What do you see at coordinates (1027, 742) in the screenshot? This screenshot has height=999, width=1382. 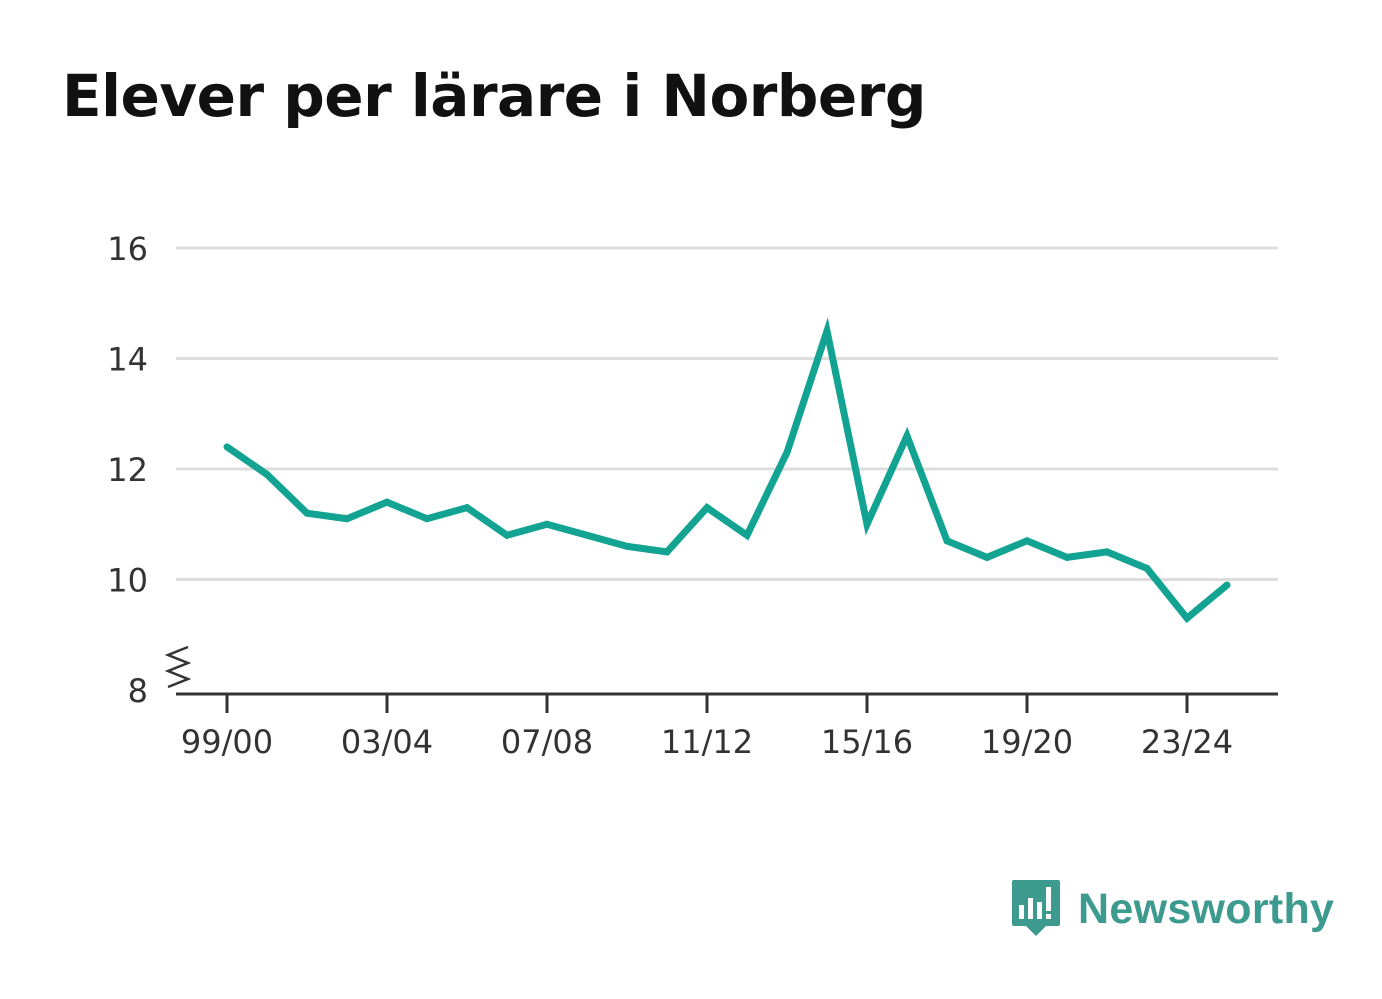 I see `x-tick-label: 19/20` at bounding box center [1027, 742].